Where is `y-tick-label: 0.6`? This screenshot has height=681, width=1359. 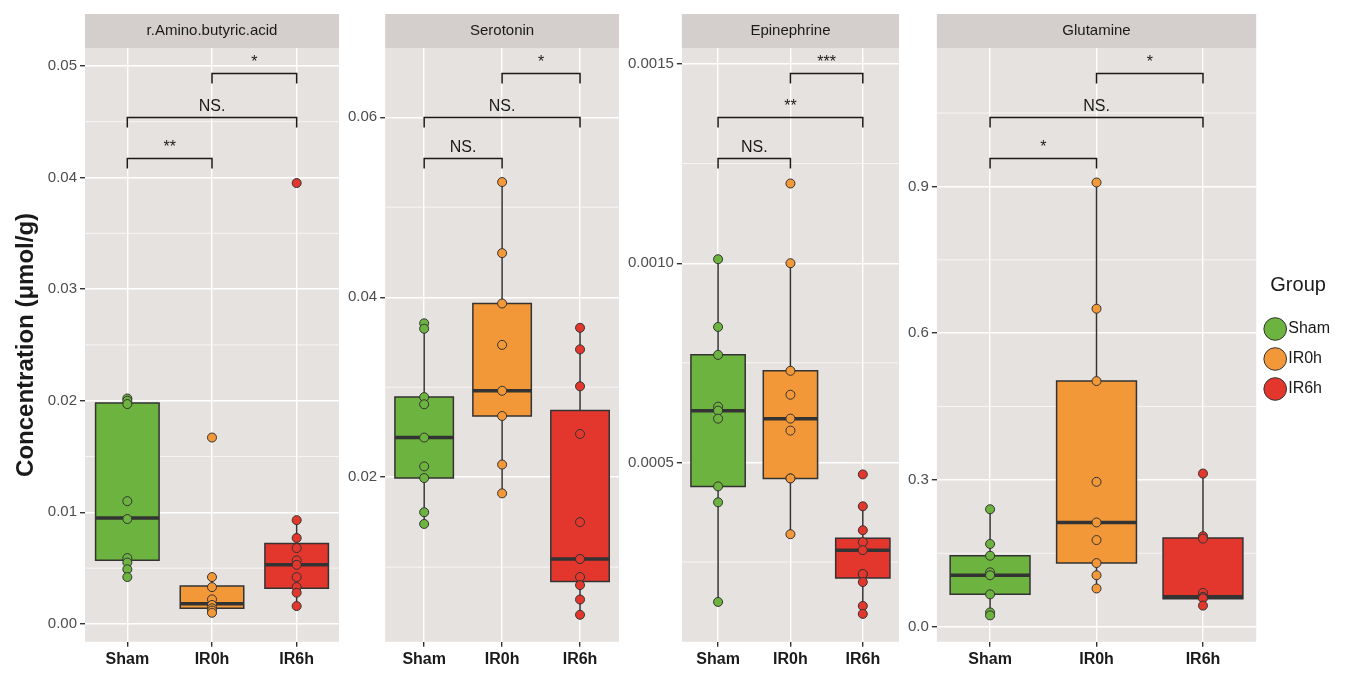 y-tick-label: 0.6 is located at coordinates (918, 332).